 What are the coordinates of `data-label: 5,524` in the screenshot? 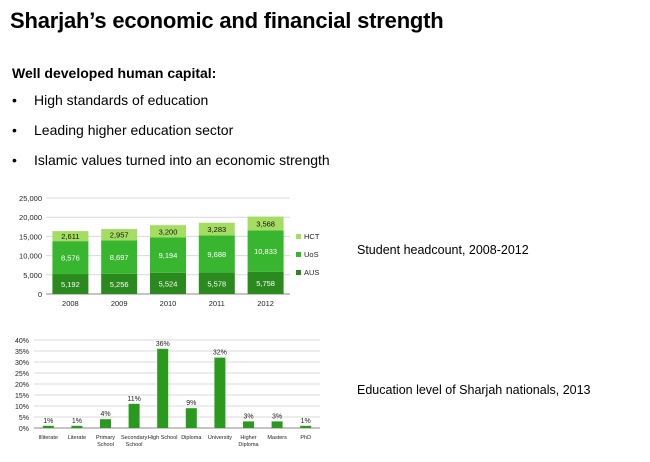 It's located at (168, 283).